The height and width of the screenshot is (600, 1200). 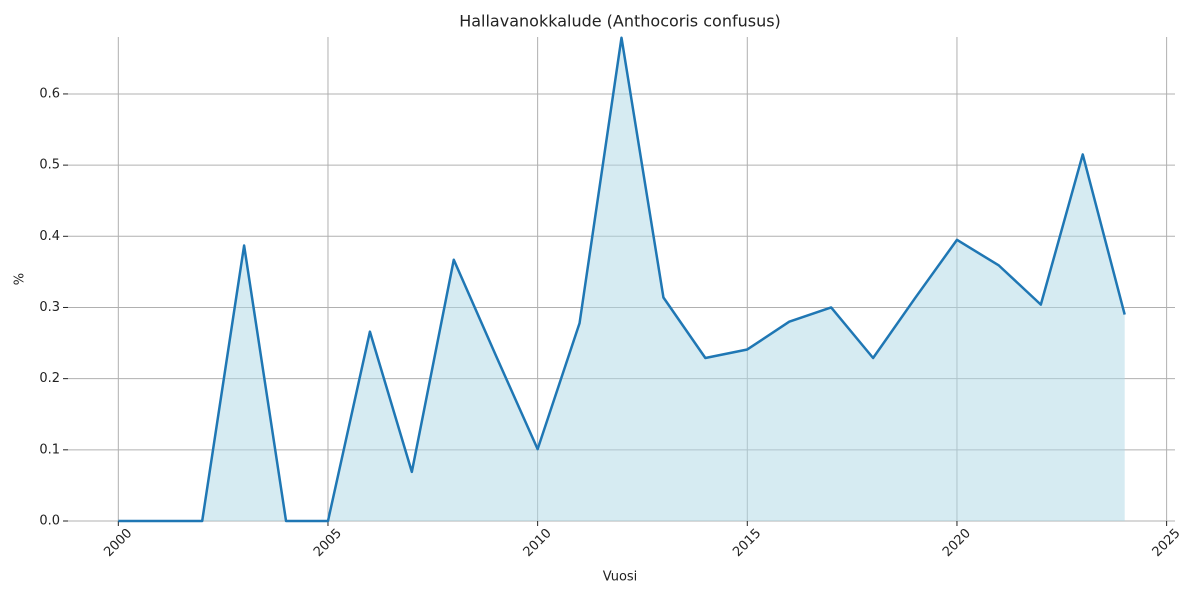 I want to click on y-axis-label: %, so click(x=20, y=279).